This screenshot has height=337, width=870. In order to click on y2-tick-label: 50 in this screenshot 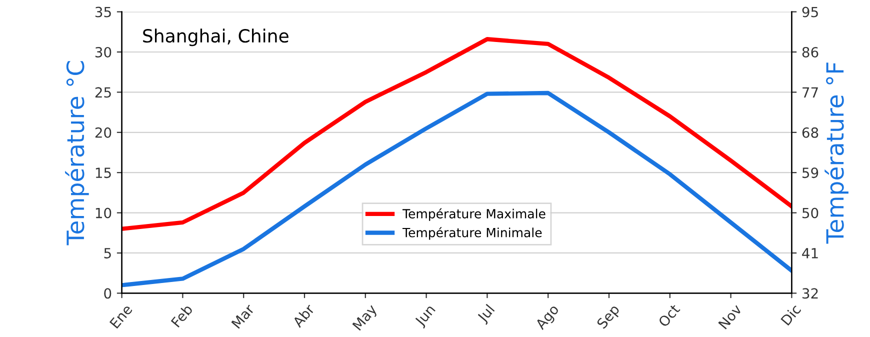, I will do `click(810, 213)`.